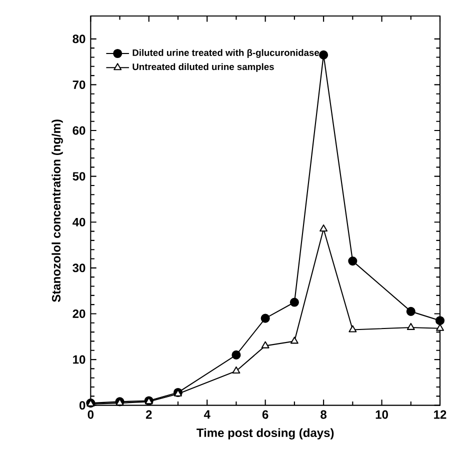  Describe the element at coordinates (79, 268) in the screenshot. I see `y-tick-label: 30` at that location.